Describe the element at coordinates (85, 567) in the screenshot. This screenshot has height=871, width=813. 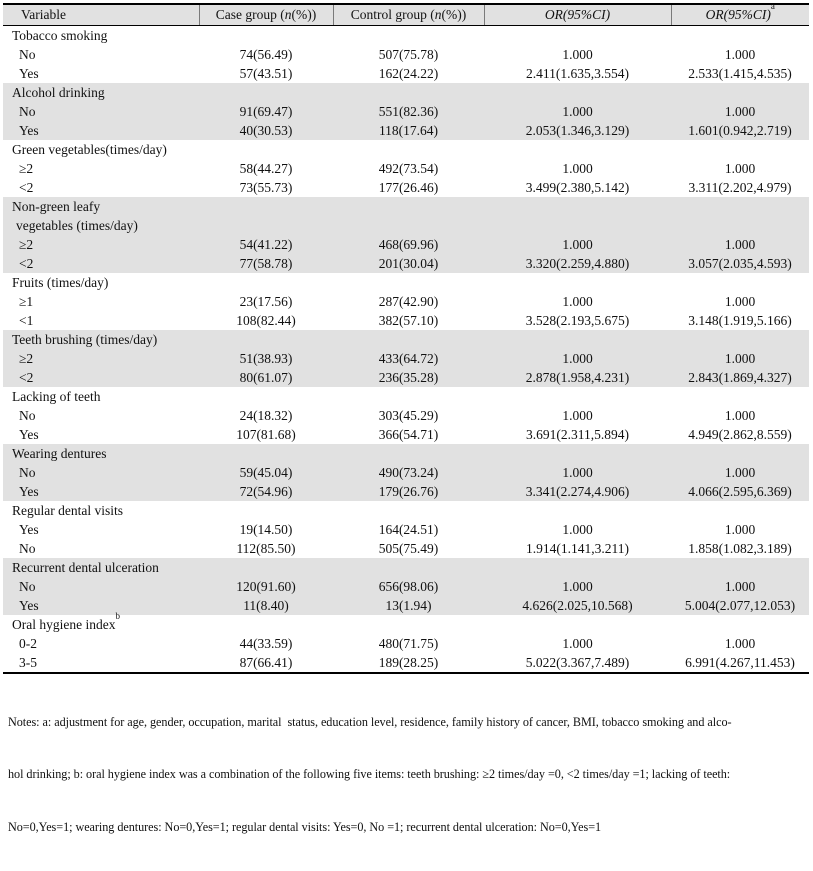
I see `section-label-text: Recurrent dental ulceration` at that location.